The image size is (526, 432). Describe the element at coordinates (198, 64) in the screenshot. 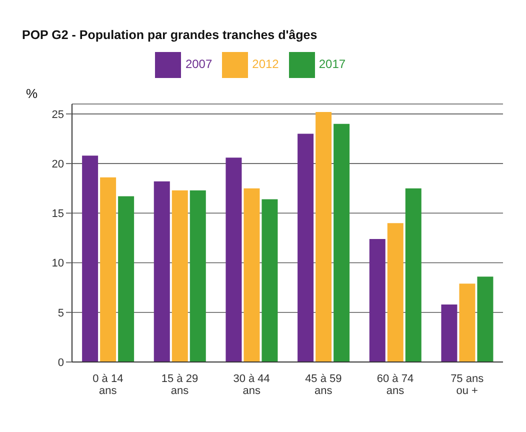

I see `legend-label: 2007` at that location.